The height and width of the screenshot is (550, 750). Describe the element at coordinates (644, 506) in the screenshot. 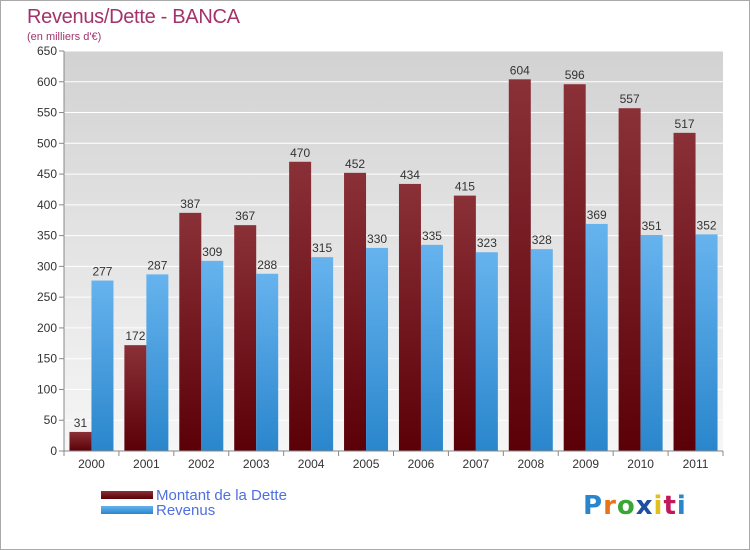

I see `logo-letter: x` at that location.